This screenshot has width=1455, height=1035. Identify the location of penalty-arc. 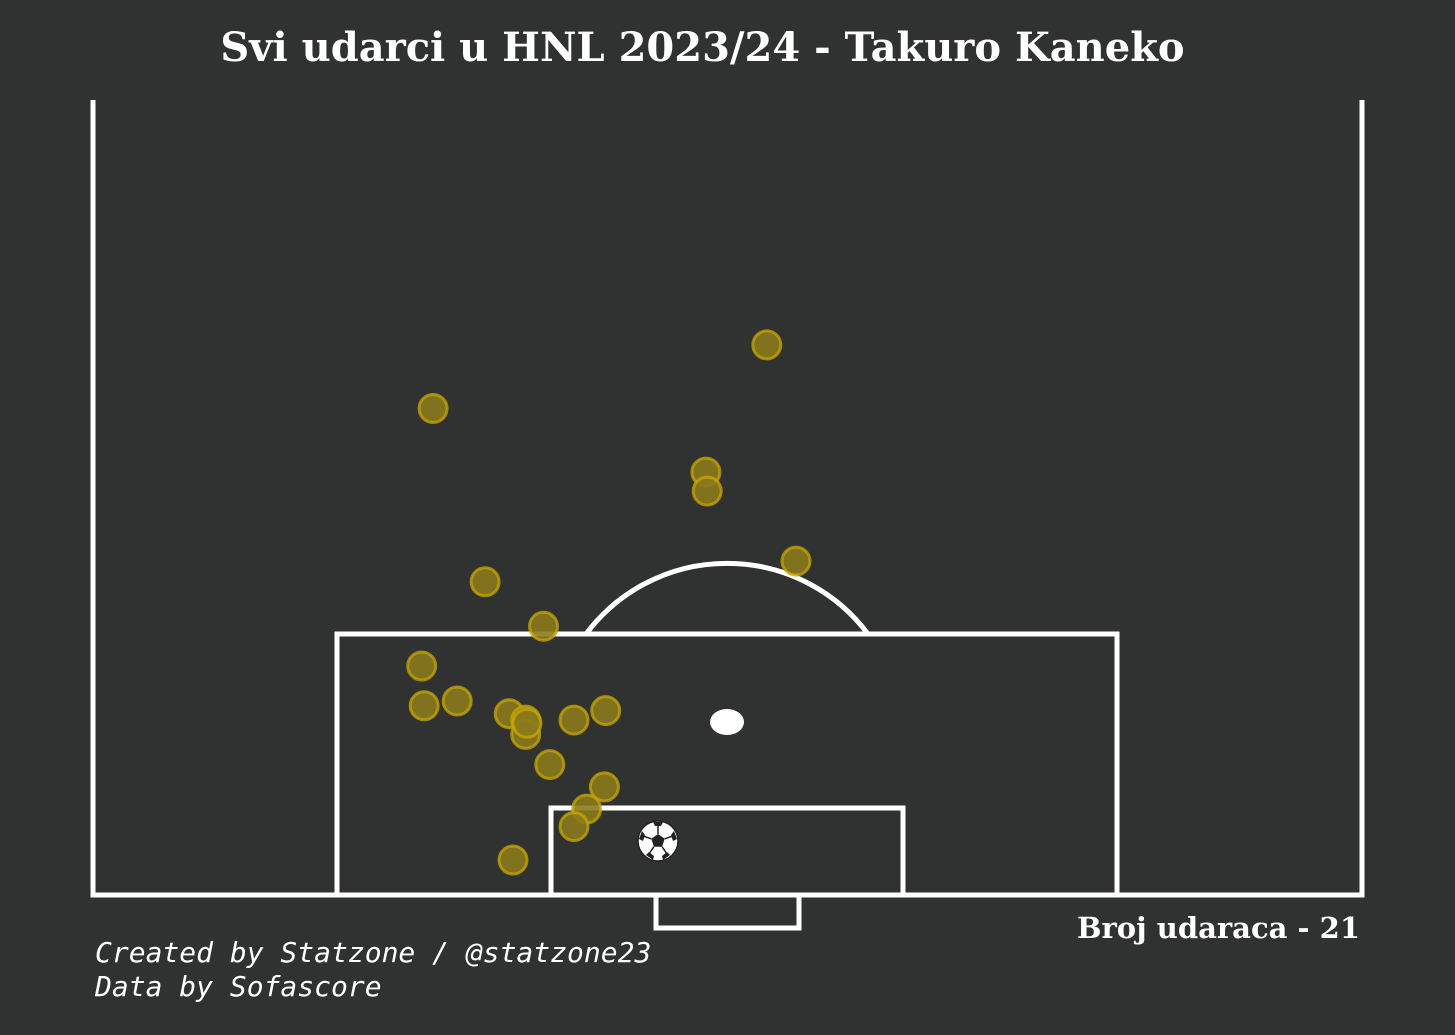
(727, 598).